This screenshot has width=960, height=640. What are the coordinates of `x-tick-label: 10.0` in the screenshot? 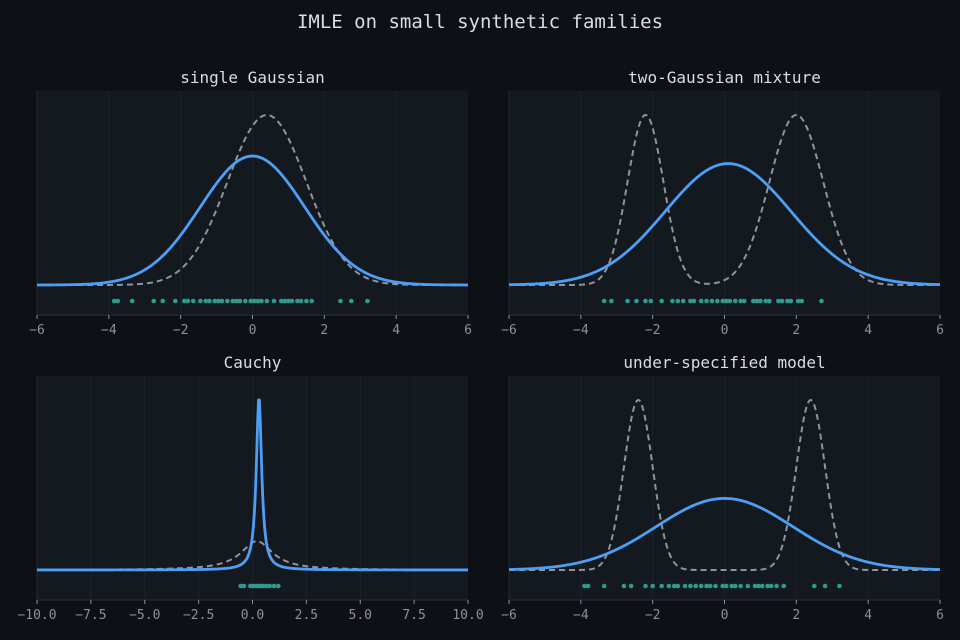 It's located at (467, 615).